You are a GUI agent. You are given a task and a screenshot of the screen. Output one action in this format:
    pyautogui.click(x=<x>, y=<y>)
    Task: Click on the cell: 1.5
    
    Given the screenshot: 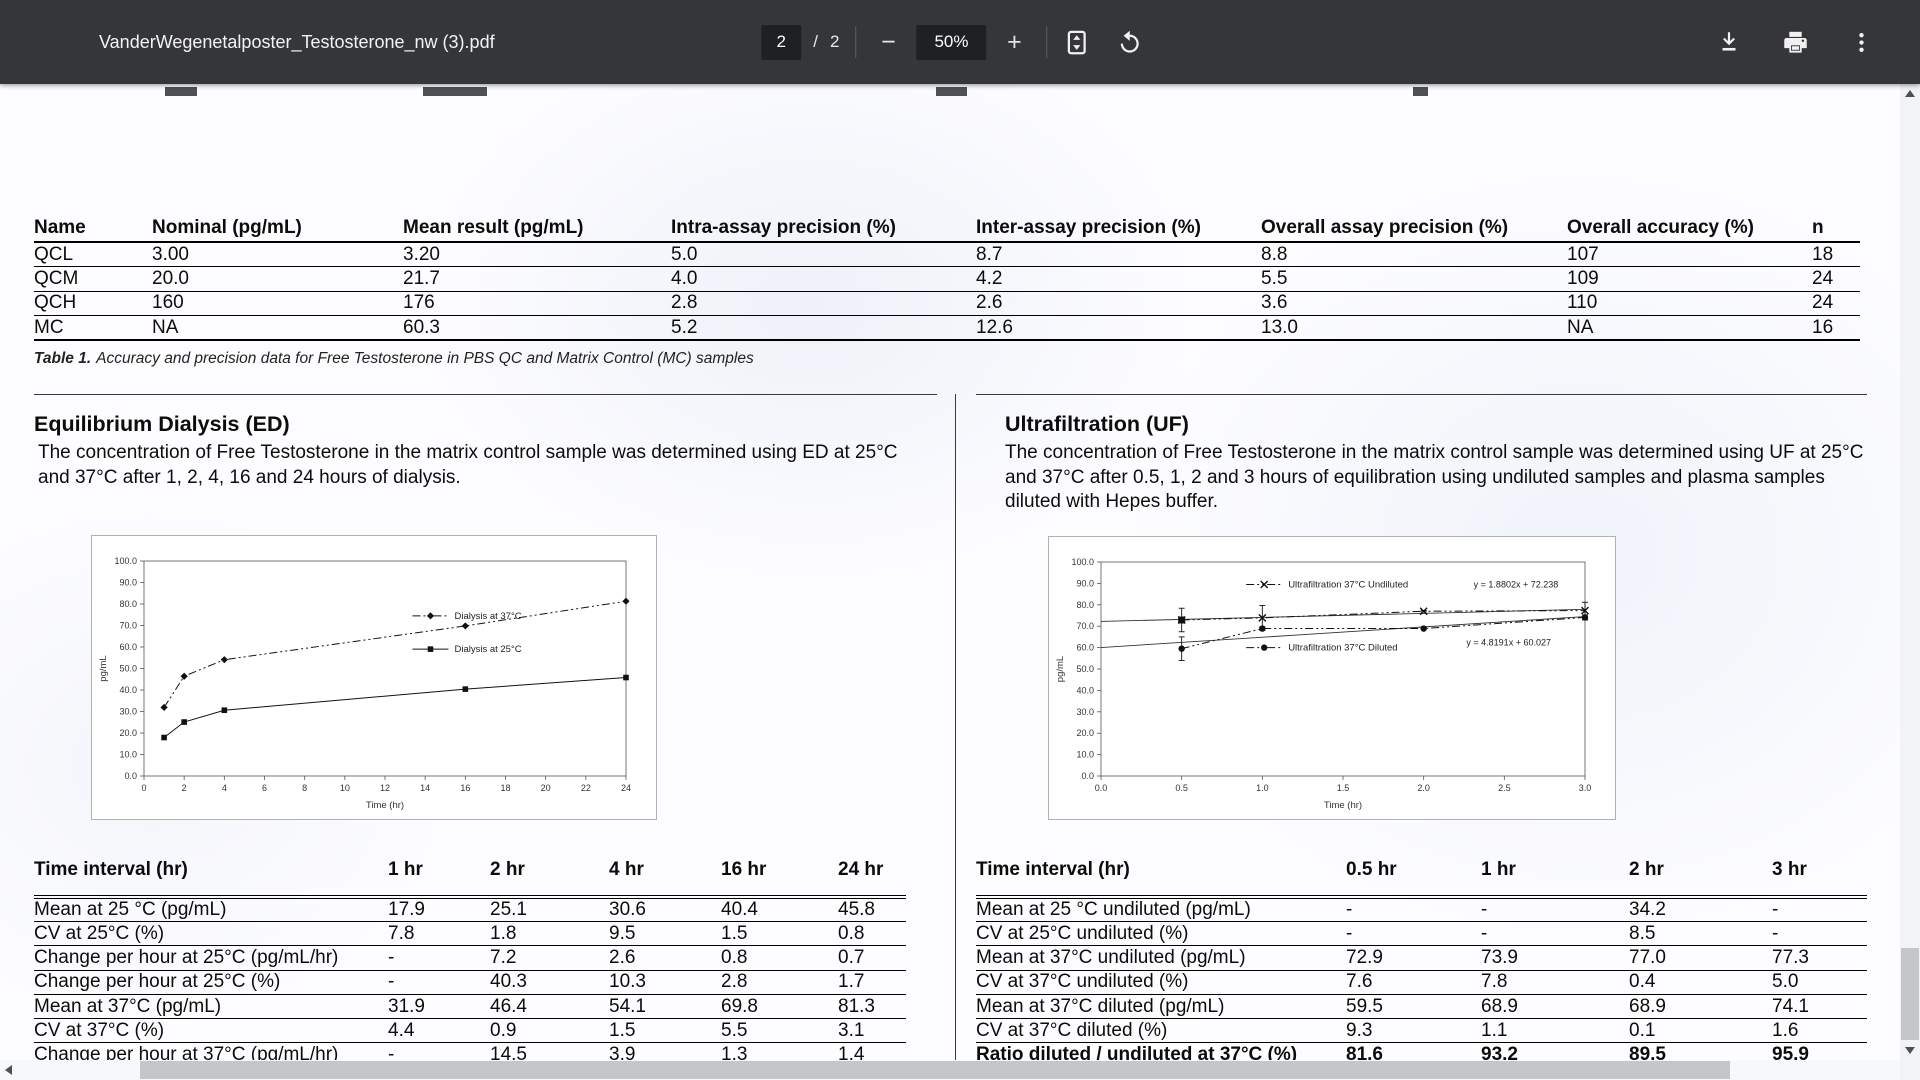 What is the action you would take?
    pyautogui.click(x=665, y=1031)
    